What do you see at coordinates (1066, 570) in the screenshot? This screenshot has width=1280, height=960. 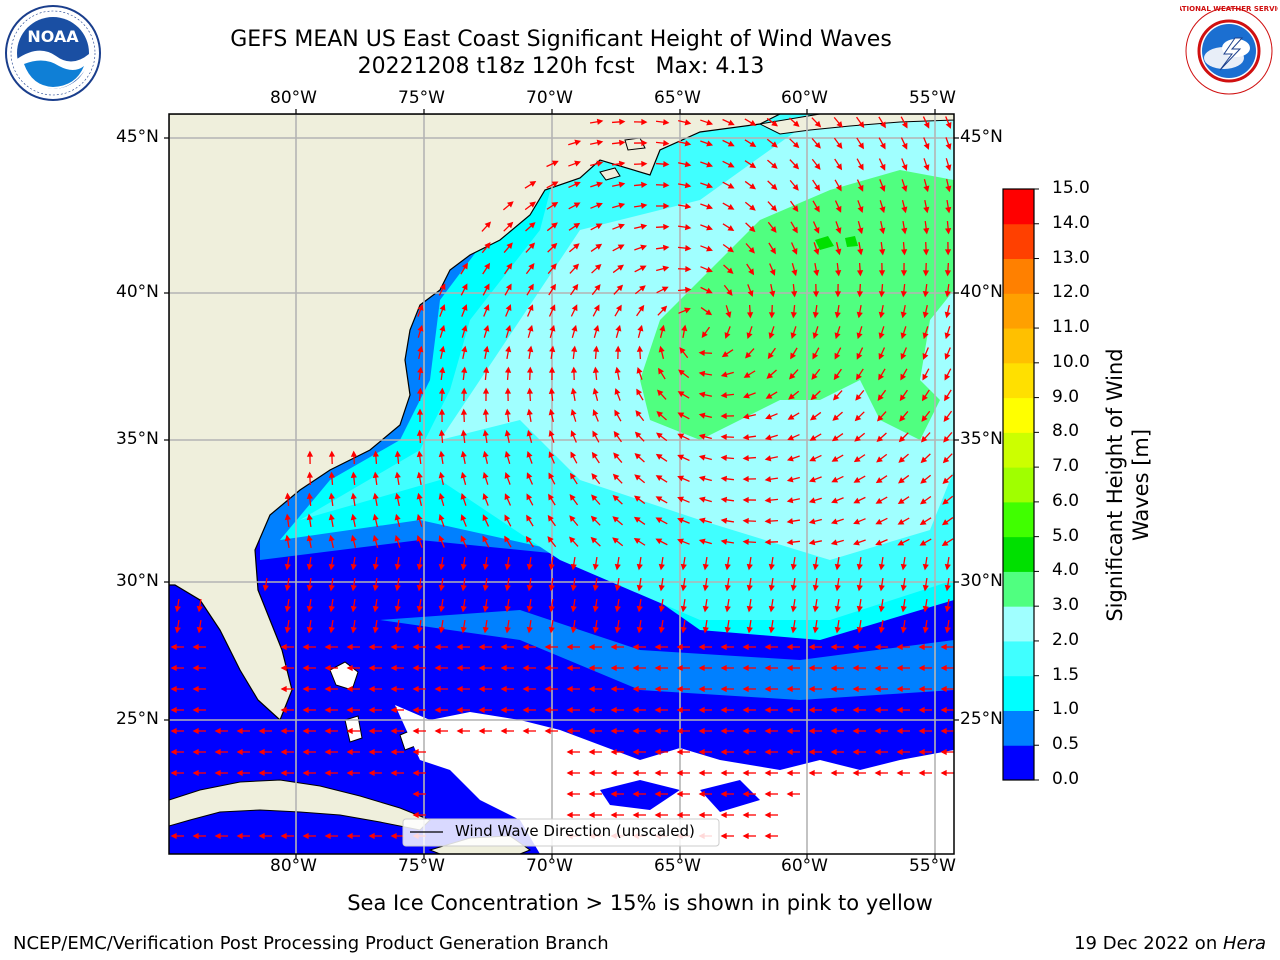 I see `colorbar-tick-label: 4.0` at bounding box center [1066, 570].